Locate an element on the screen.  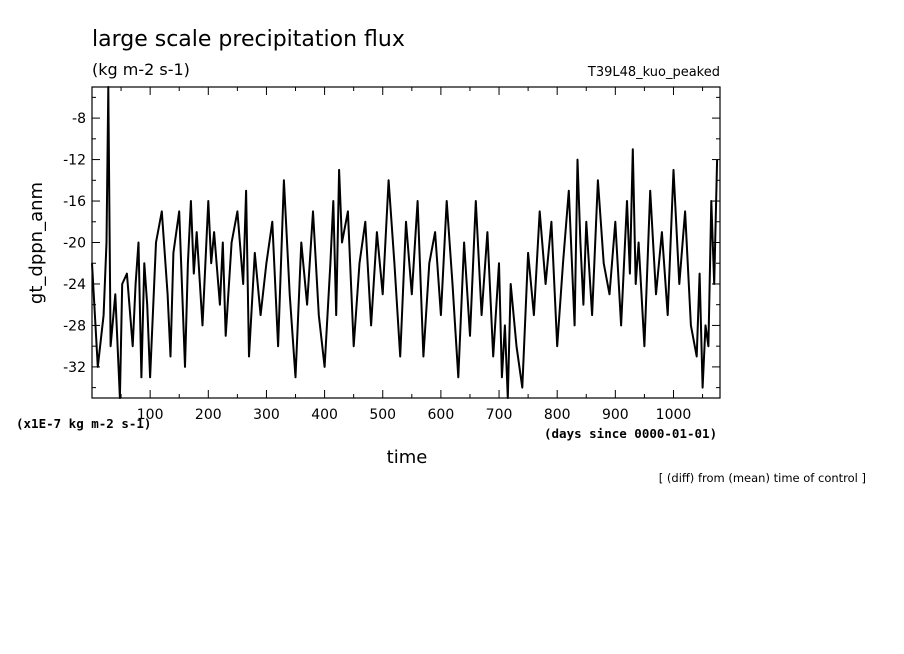
x-tick-label: 500 is located at coordinates (382, 415).